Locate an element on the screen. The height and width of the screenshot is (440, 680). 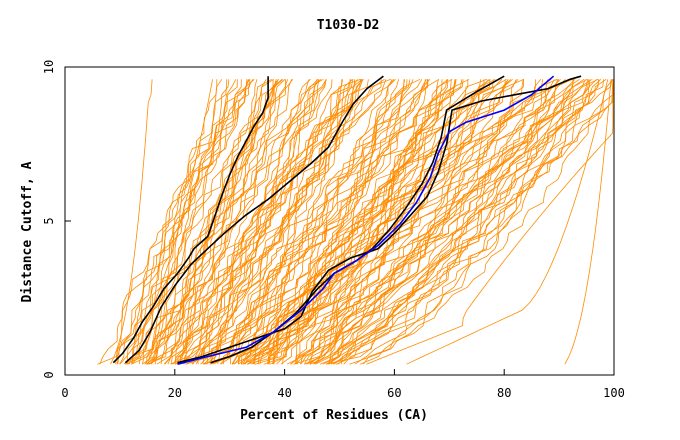
y-tick-label-10: 10 is located at coordinates (49, 67).